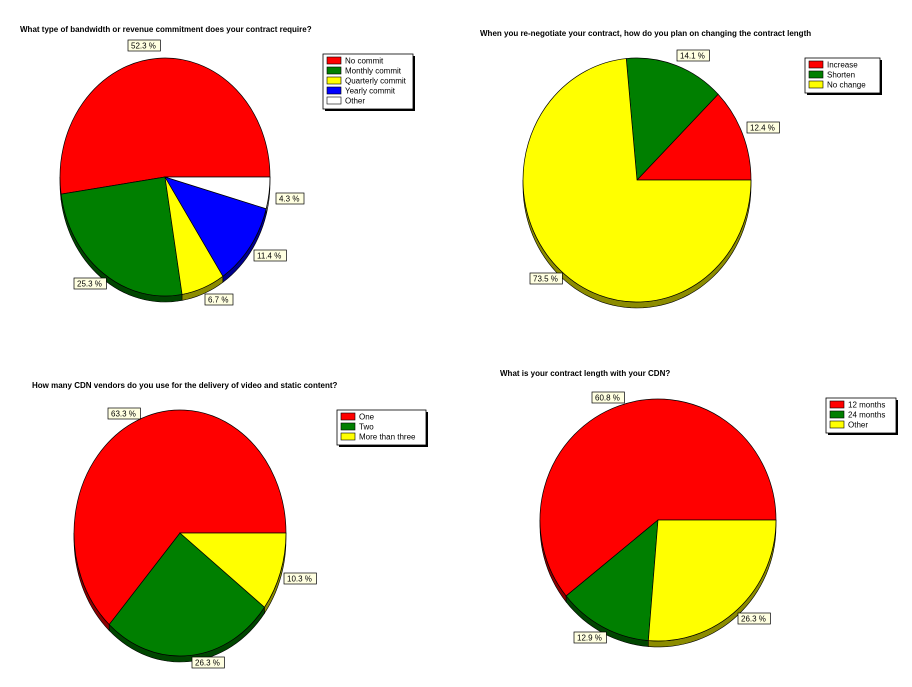 Image resolution: width=912 pixels, height=687 pixels. I want to click on value-label-text: 12.4 %, so click(762, 128).